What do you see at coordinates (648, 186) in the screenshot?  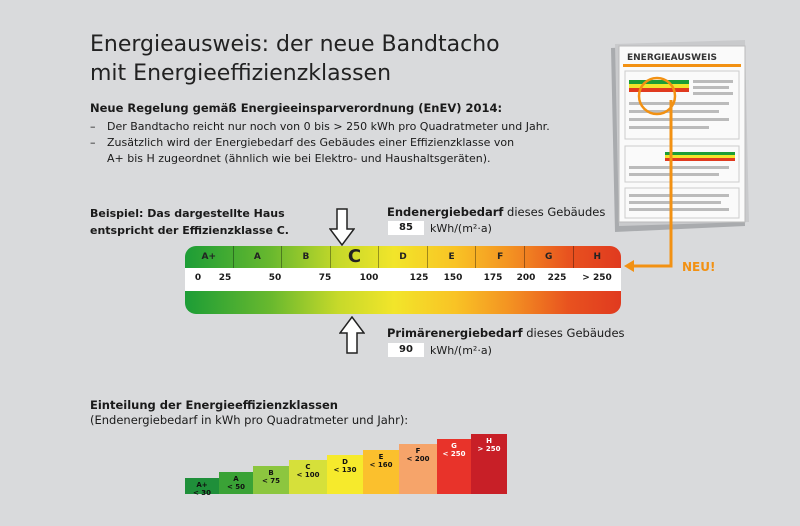 I see `neu-connector-arrow-icon` at bounding box center [648, 186].